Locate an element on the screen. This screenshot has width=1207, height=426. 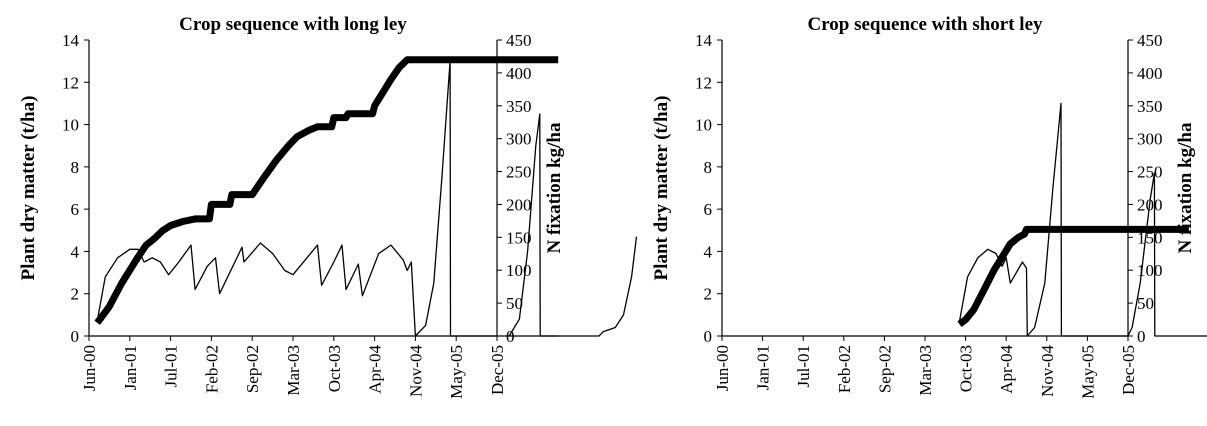
panel-1-ytick-label: 12 is located at coordinates (70, 82).